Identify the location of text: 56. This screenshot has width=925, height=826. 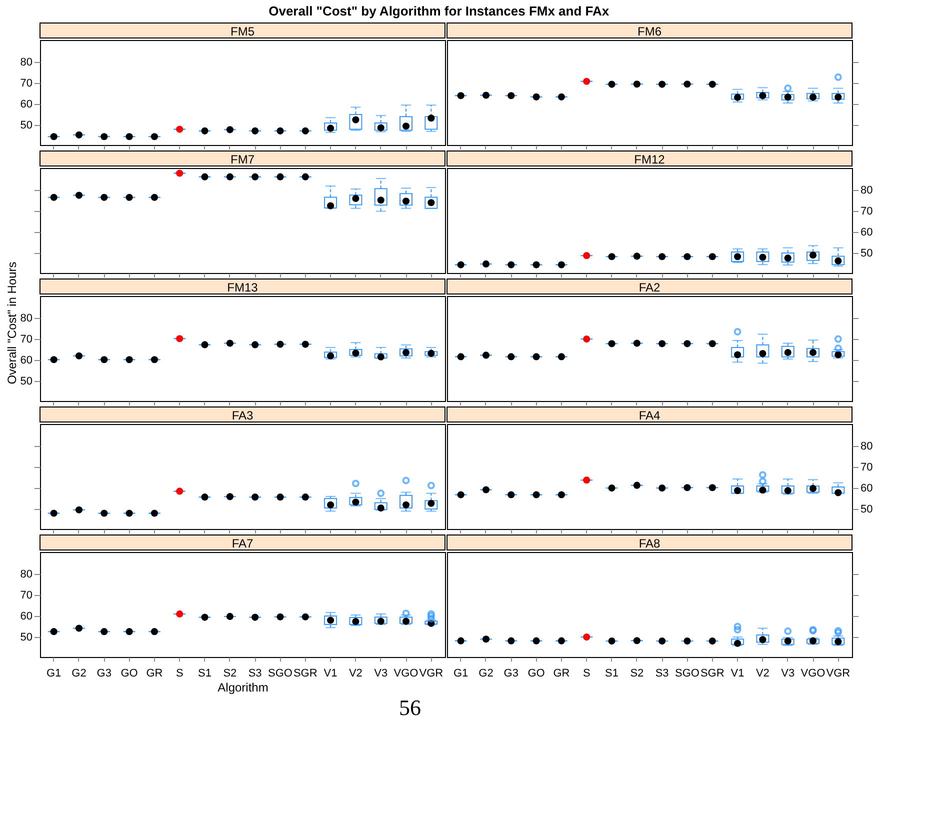
(410, 707).